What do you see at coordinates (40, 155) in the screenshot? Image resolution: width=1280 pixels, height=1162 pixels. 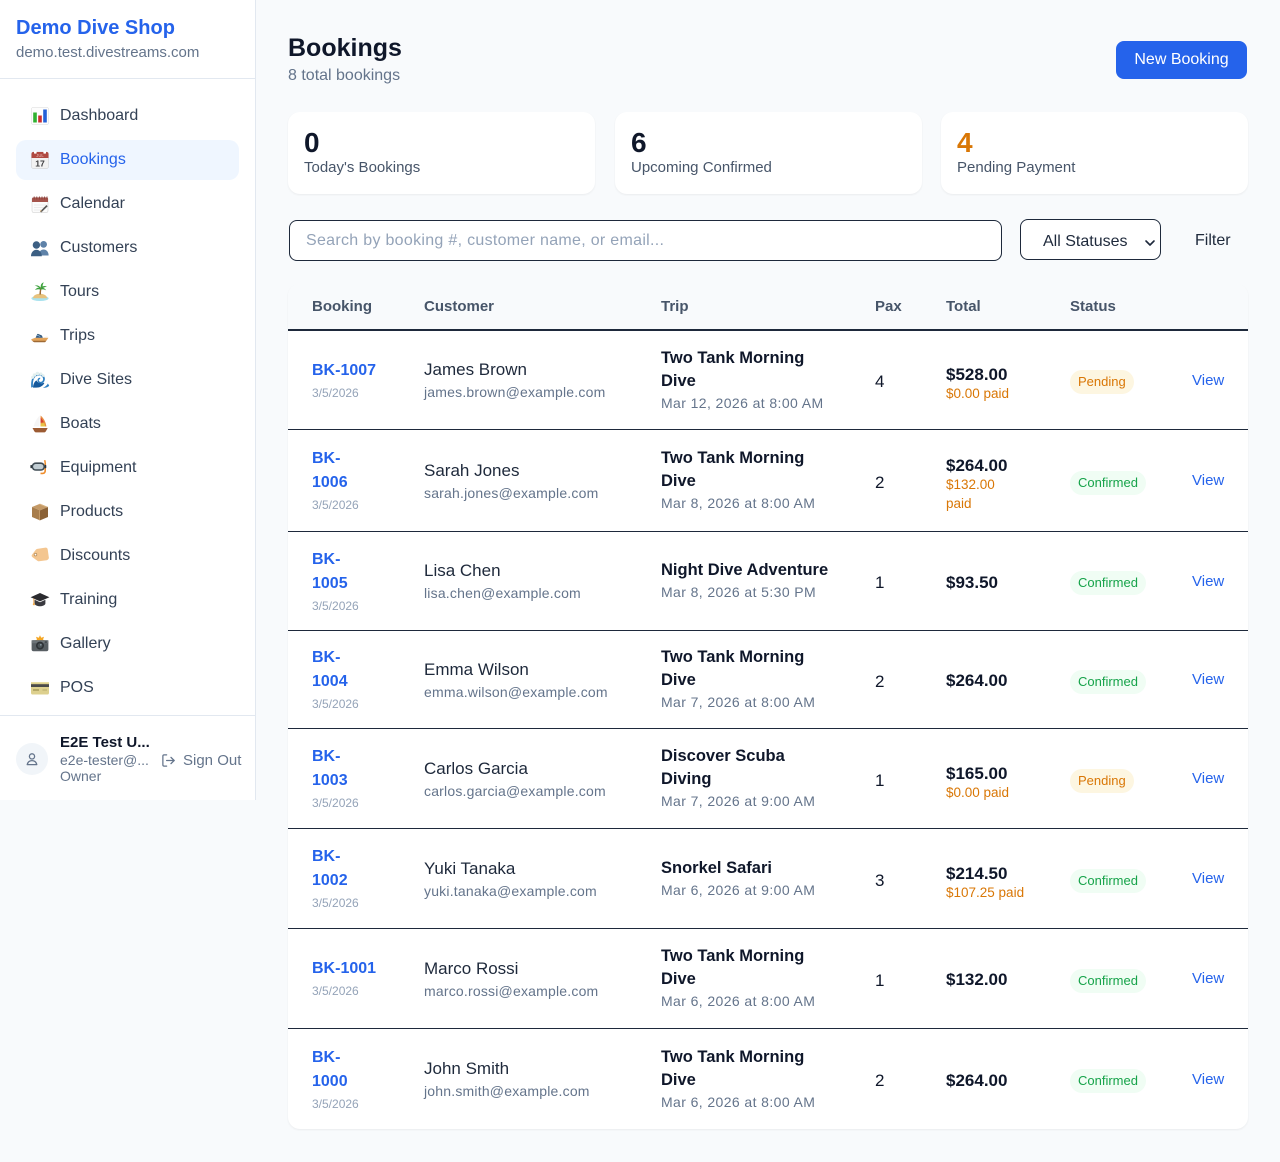 I see `svg-text: JUL` at bounding box center [40, 155].